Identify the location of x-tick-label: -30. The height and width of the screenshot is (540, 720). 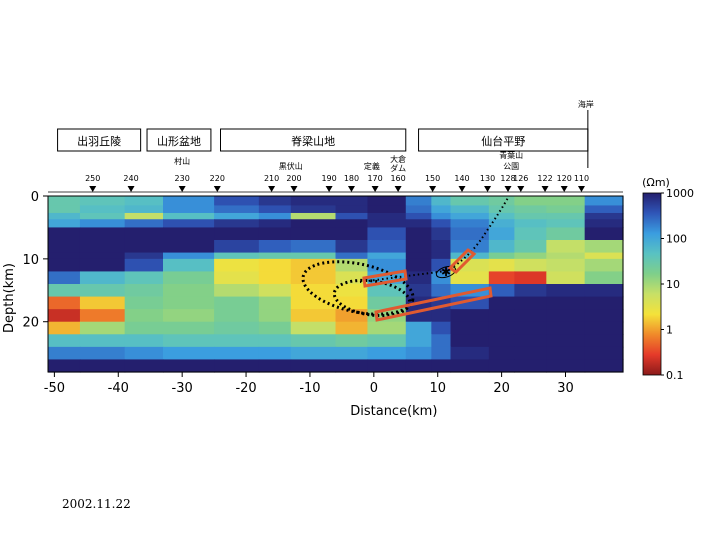
(182, 388).